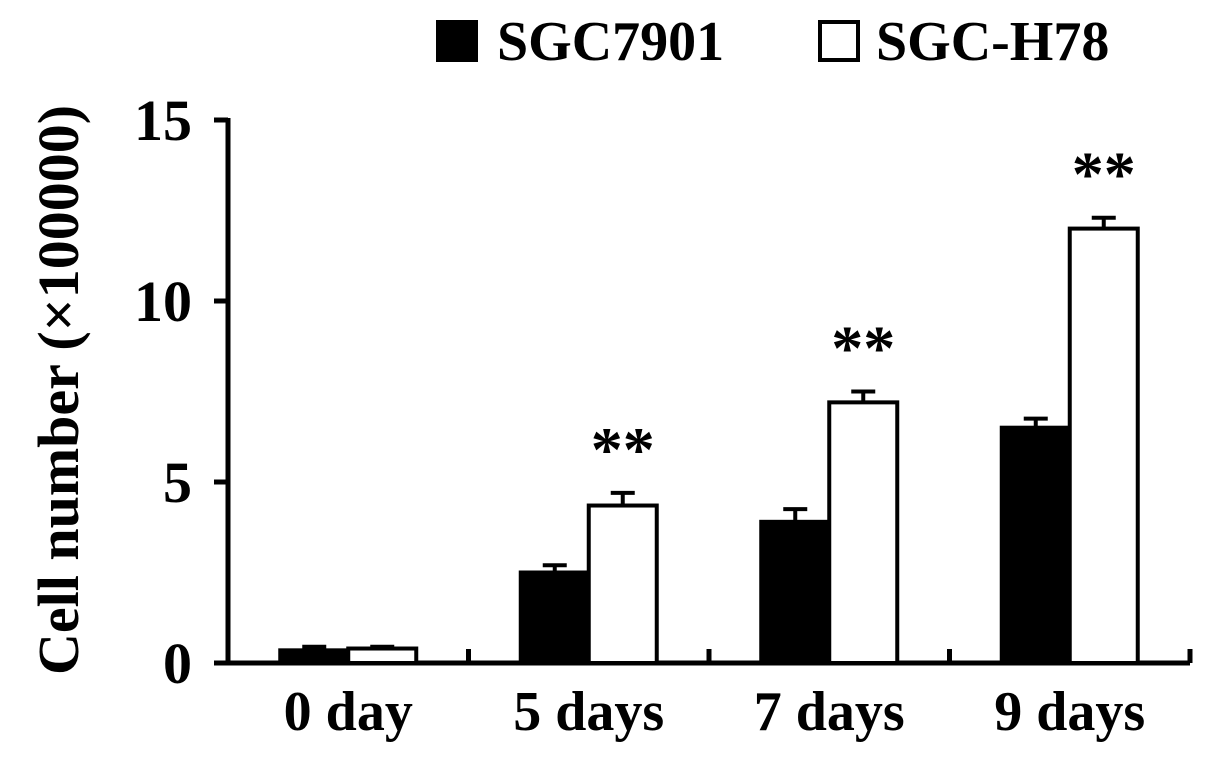  Describe the element at coordinates (457, 41) in the screenshot. I see `legend-swatch-sgc7901` at that location.